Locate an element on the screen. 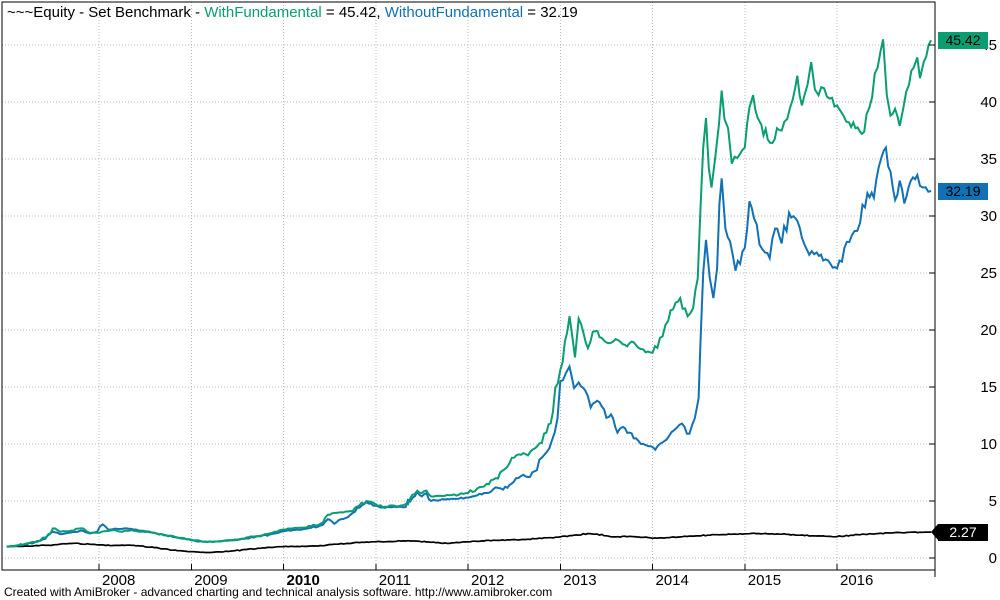  last-value-label-withfundamental: 45.42 is located at coordinates (963, 40).